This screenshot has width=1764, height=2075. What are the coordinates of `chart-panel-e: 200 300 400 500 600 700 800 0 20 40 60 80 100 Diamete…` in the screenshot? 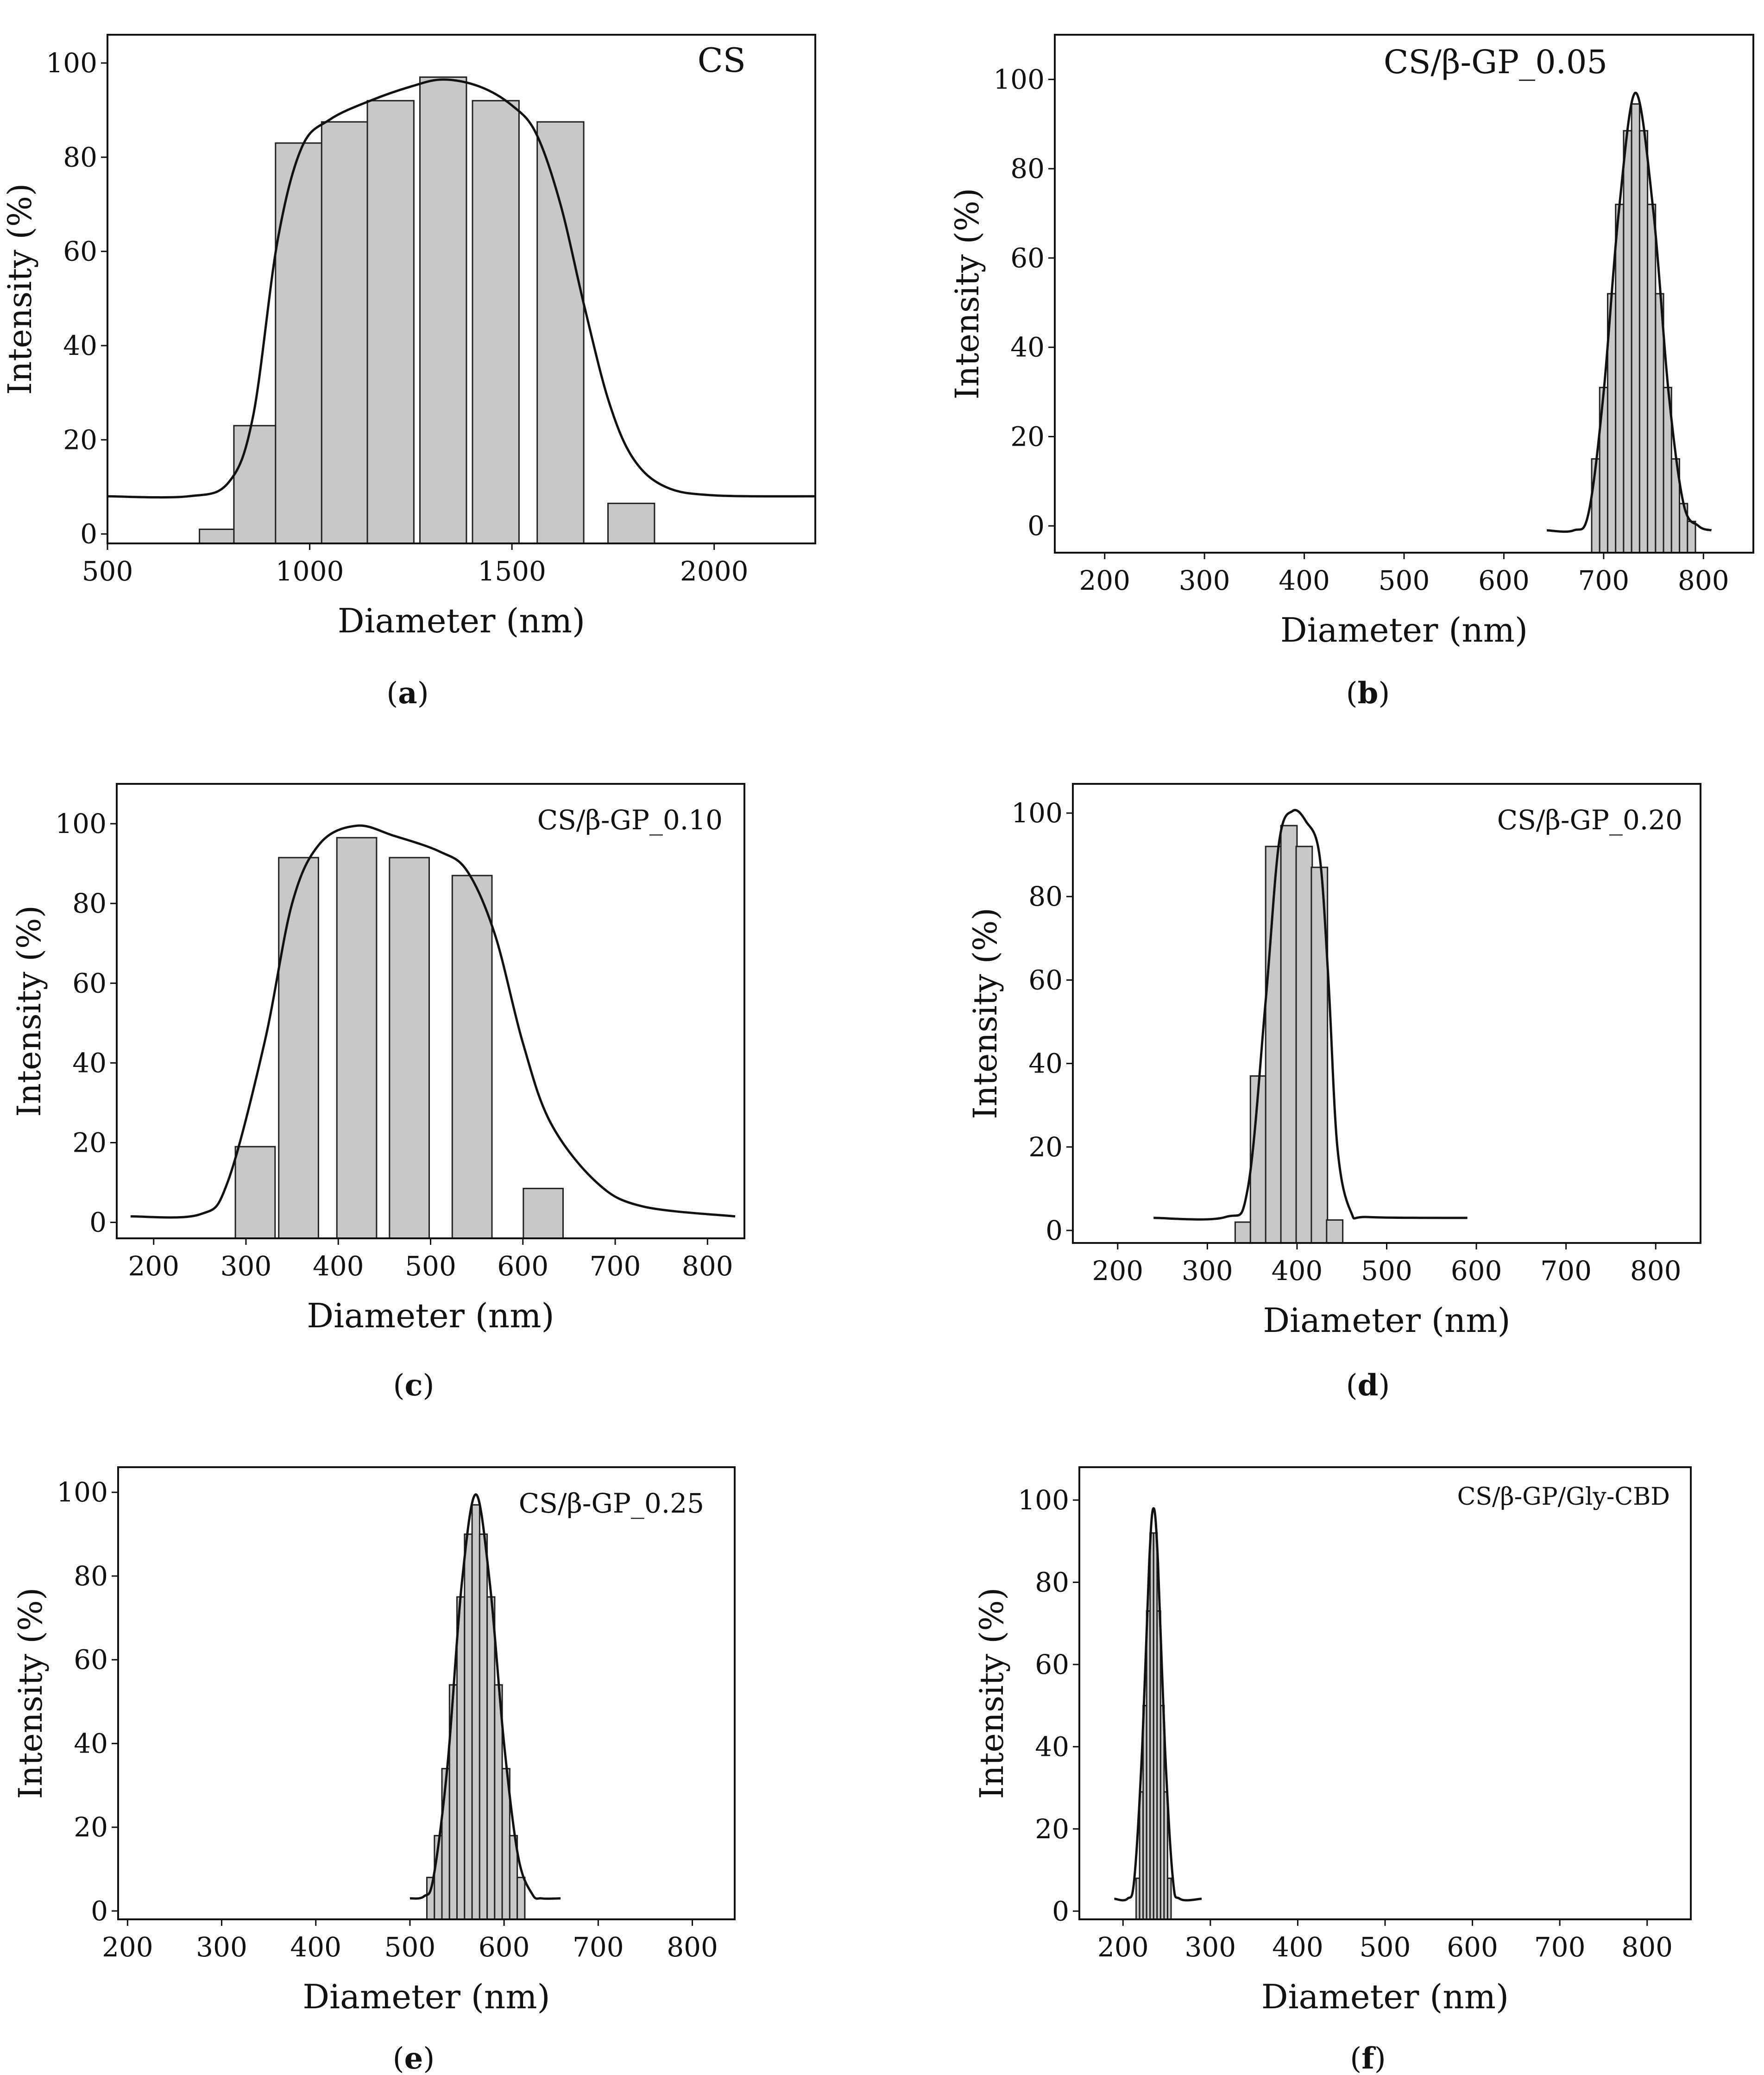 It's located at (374, 1770).